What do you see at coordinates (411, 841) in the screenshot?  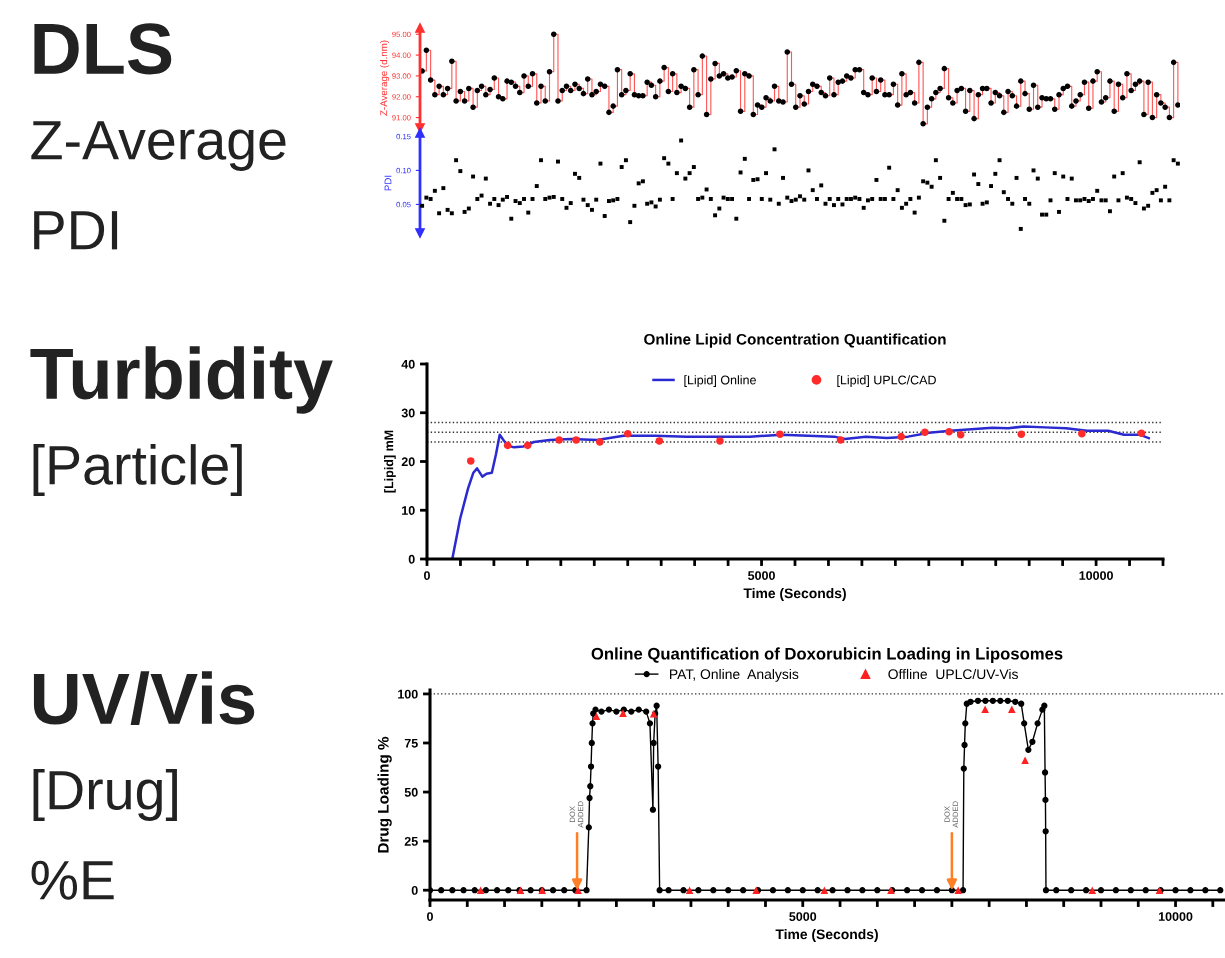 I see `y-tick-label: 25` at bounding box center [411, 841].